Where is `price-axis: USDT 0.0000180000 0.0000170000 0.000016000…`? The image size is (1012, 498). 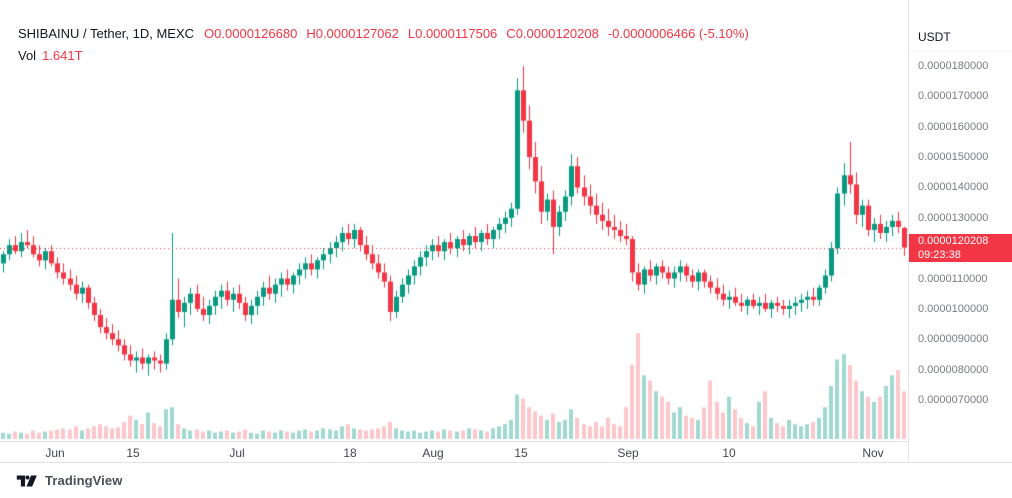
price-axis: USDT 0.0000180000 0.0000170000 0.000016000… is located at coordinates (960, 231).